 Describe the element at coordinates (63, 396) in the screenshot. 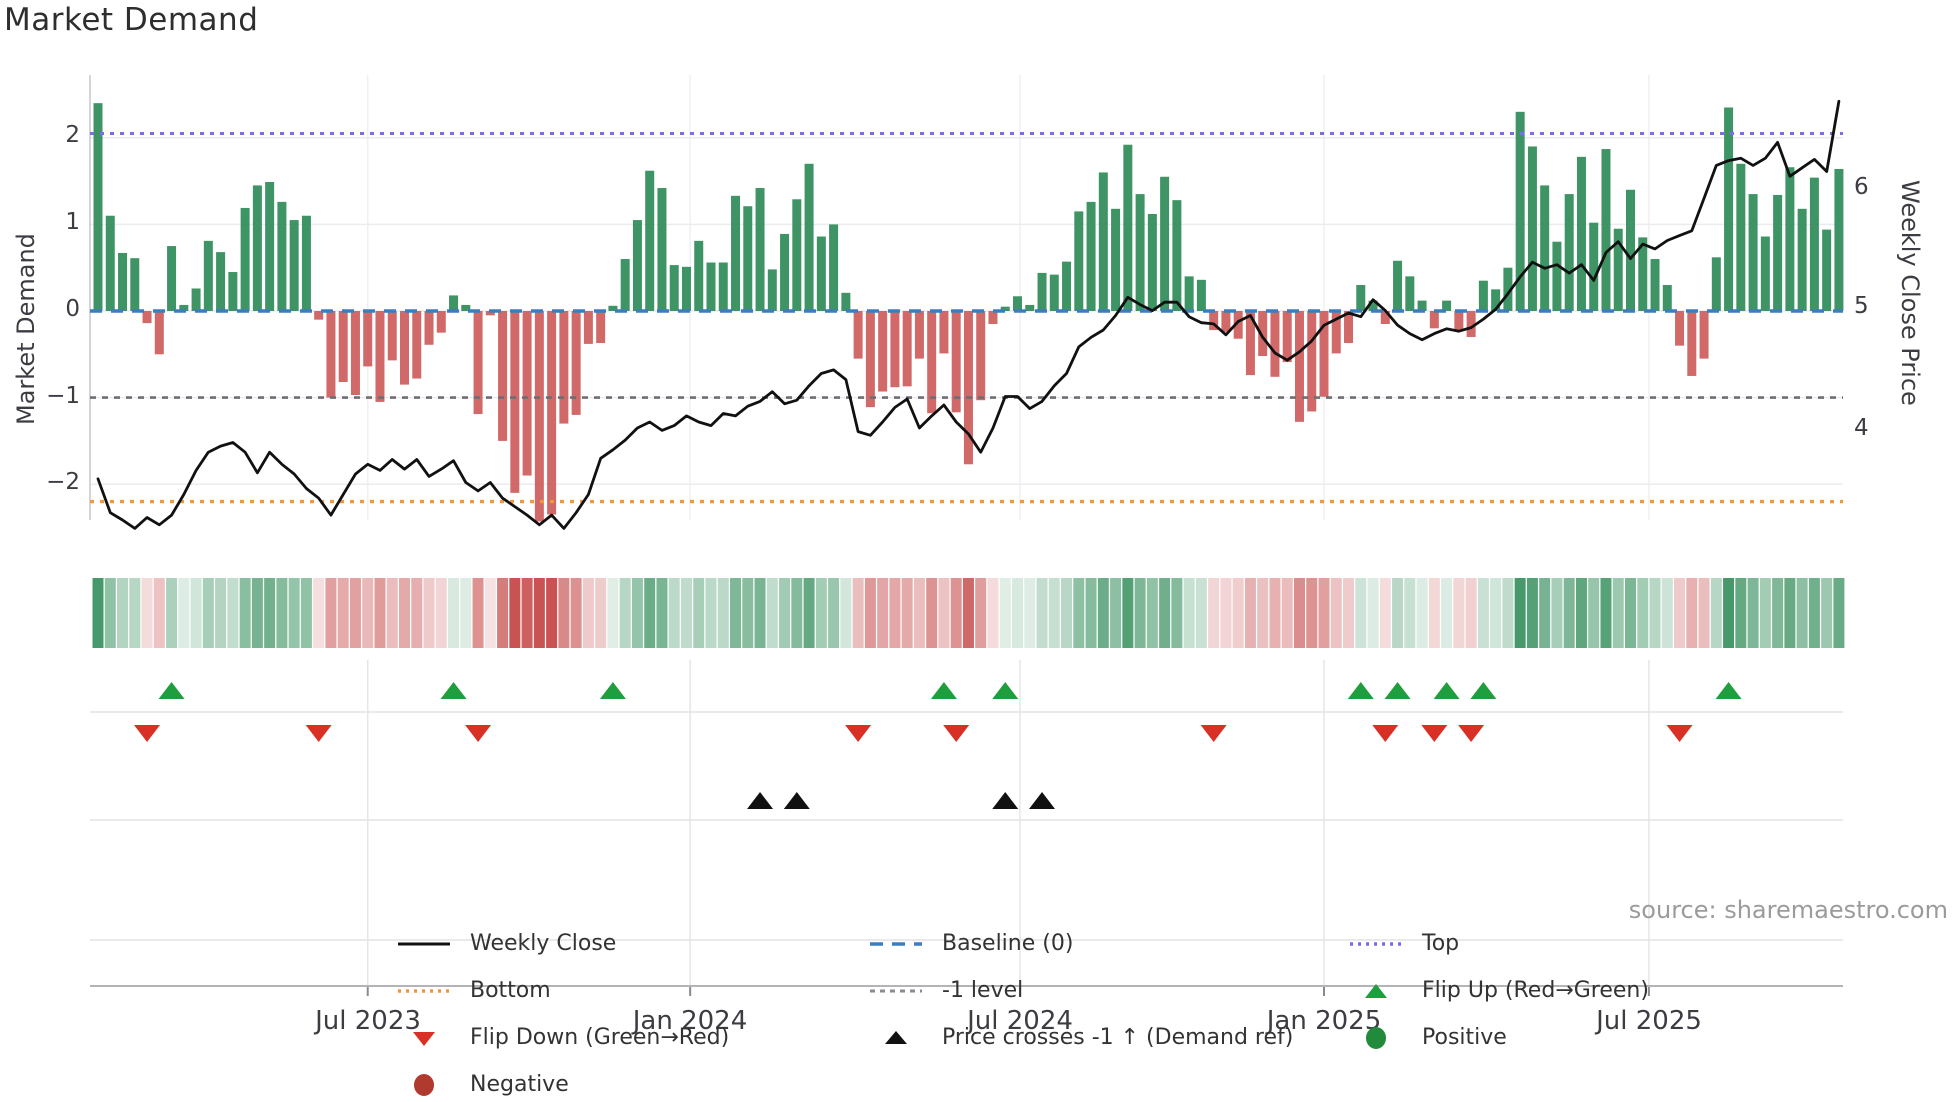

I see `left-axis-tick-m1: −1` at that location.